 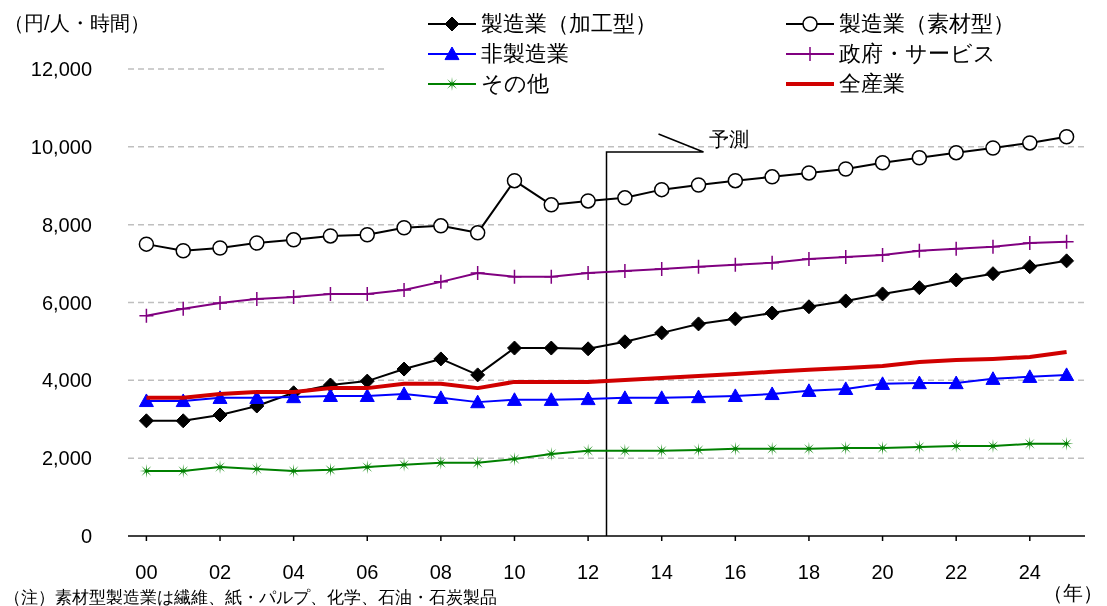 I want to click on y-tick-label: 8,000, so click(x=66, y=224).